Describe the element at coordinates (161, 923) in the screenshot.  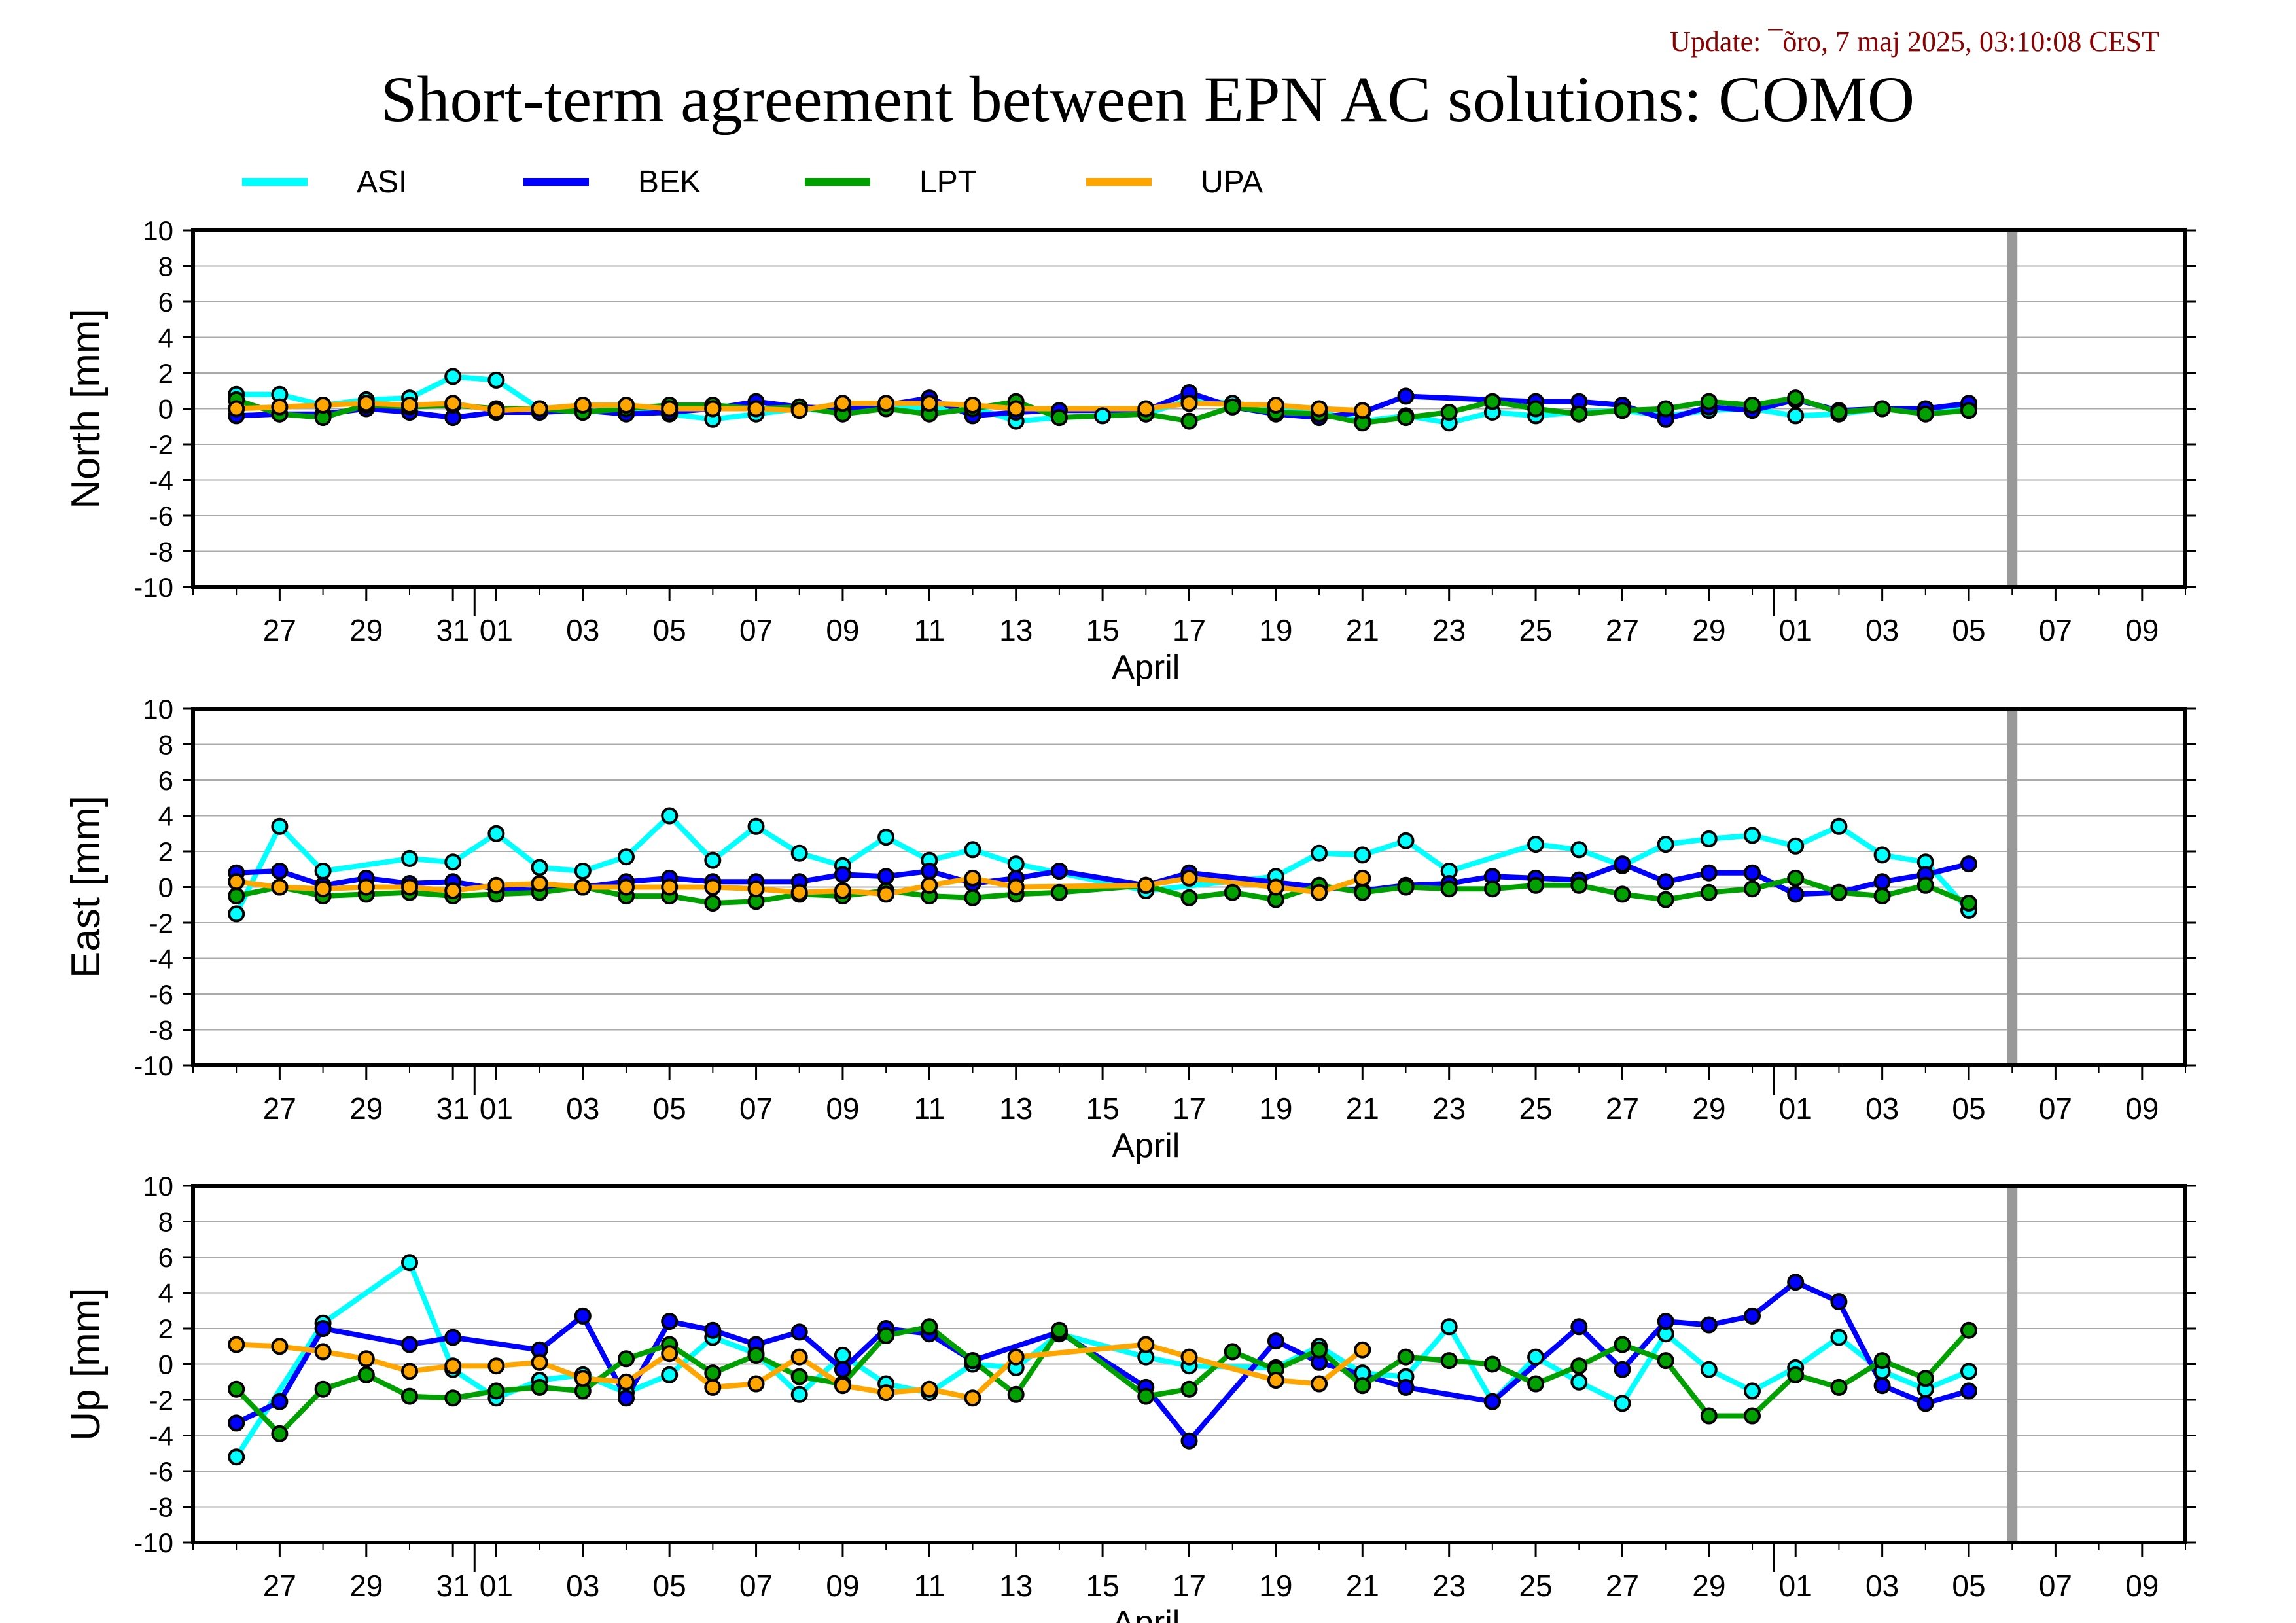
I see `y-tick-label: -2` at that location.